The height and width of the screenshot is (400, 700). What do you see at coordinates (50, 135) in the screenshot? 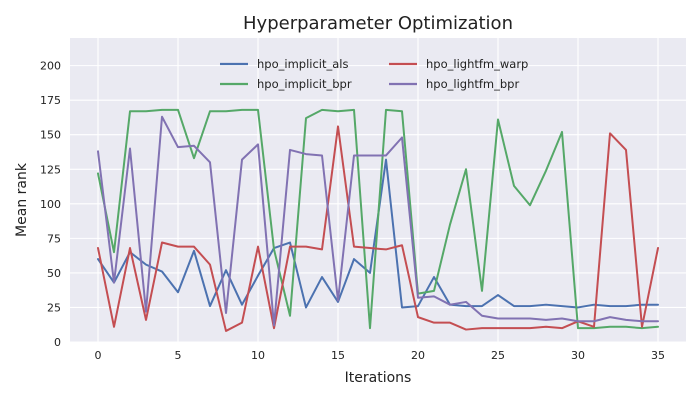
I see `y-tick-label: 150` at bounding box center [50, 135].